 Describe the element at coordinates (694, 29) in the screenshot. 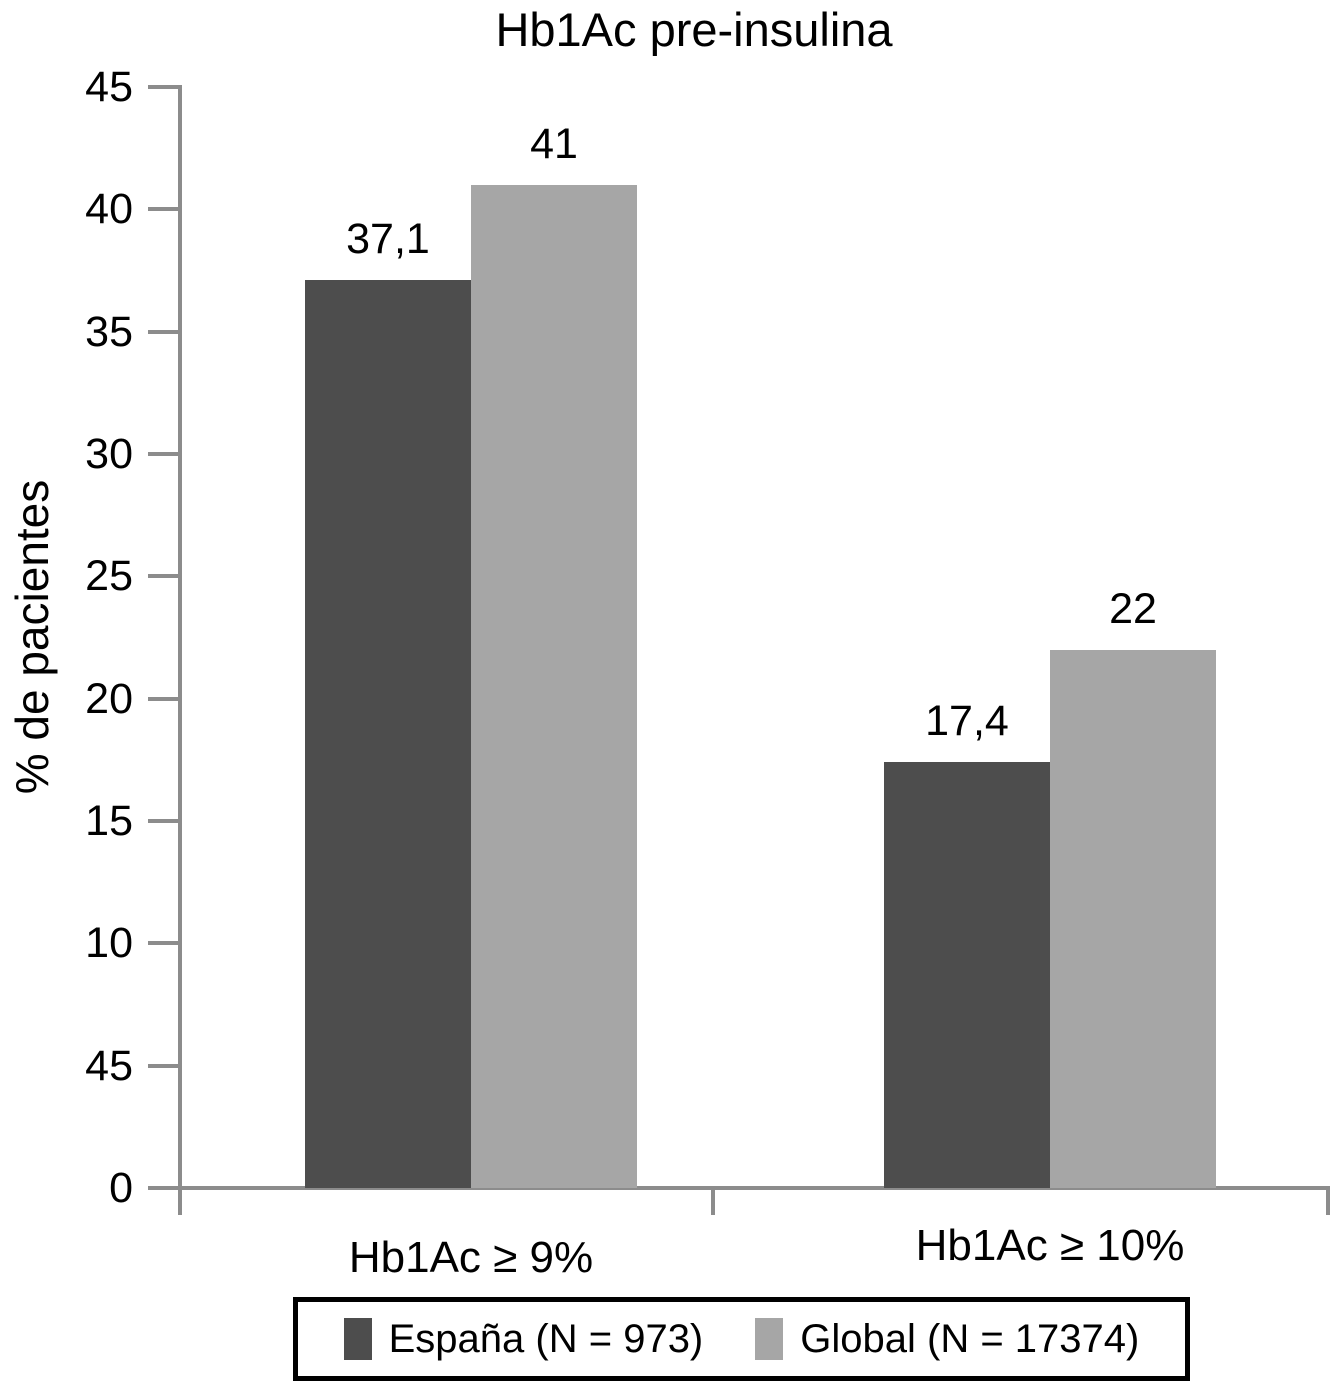

I see `chart-title: Hb1Ac pre-insulina` at that location.